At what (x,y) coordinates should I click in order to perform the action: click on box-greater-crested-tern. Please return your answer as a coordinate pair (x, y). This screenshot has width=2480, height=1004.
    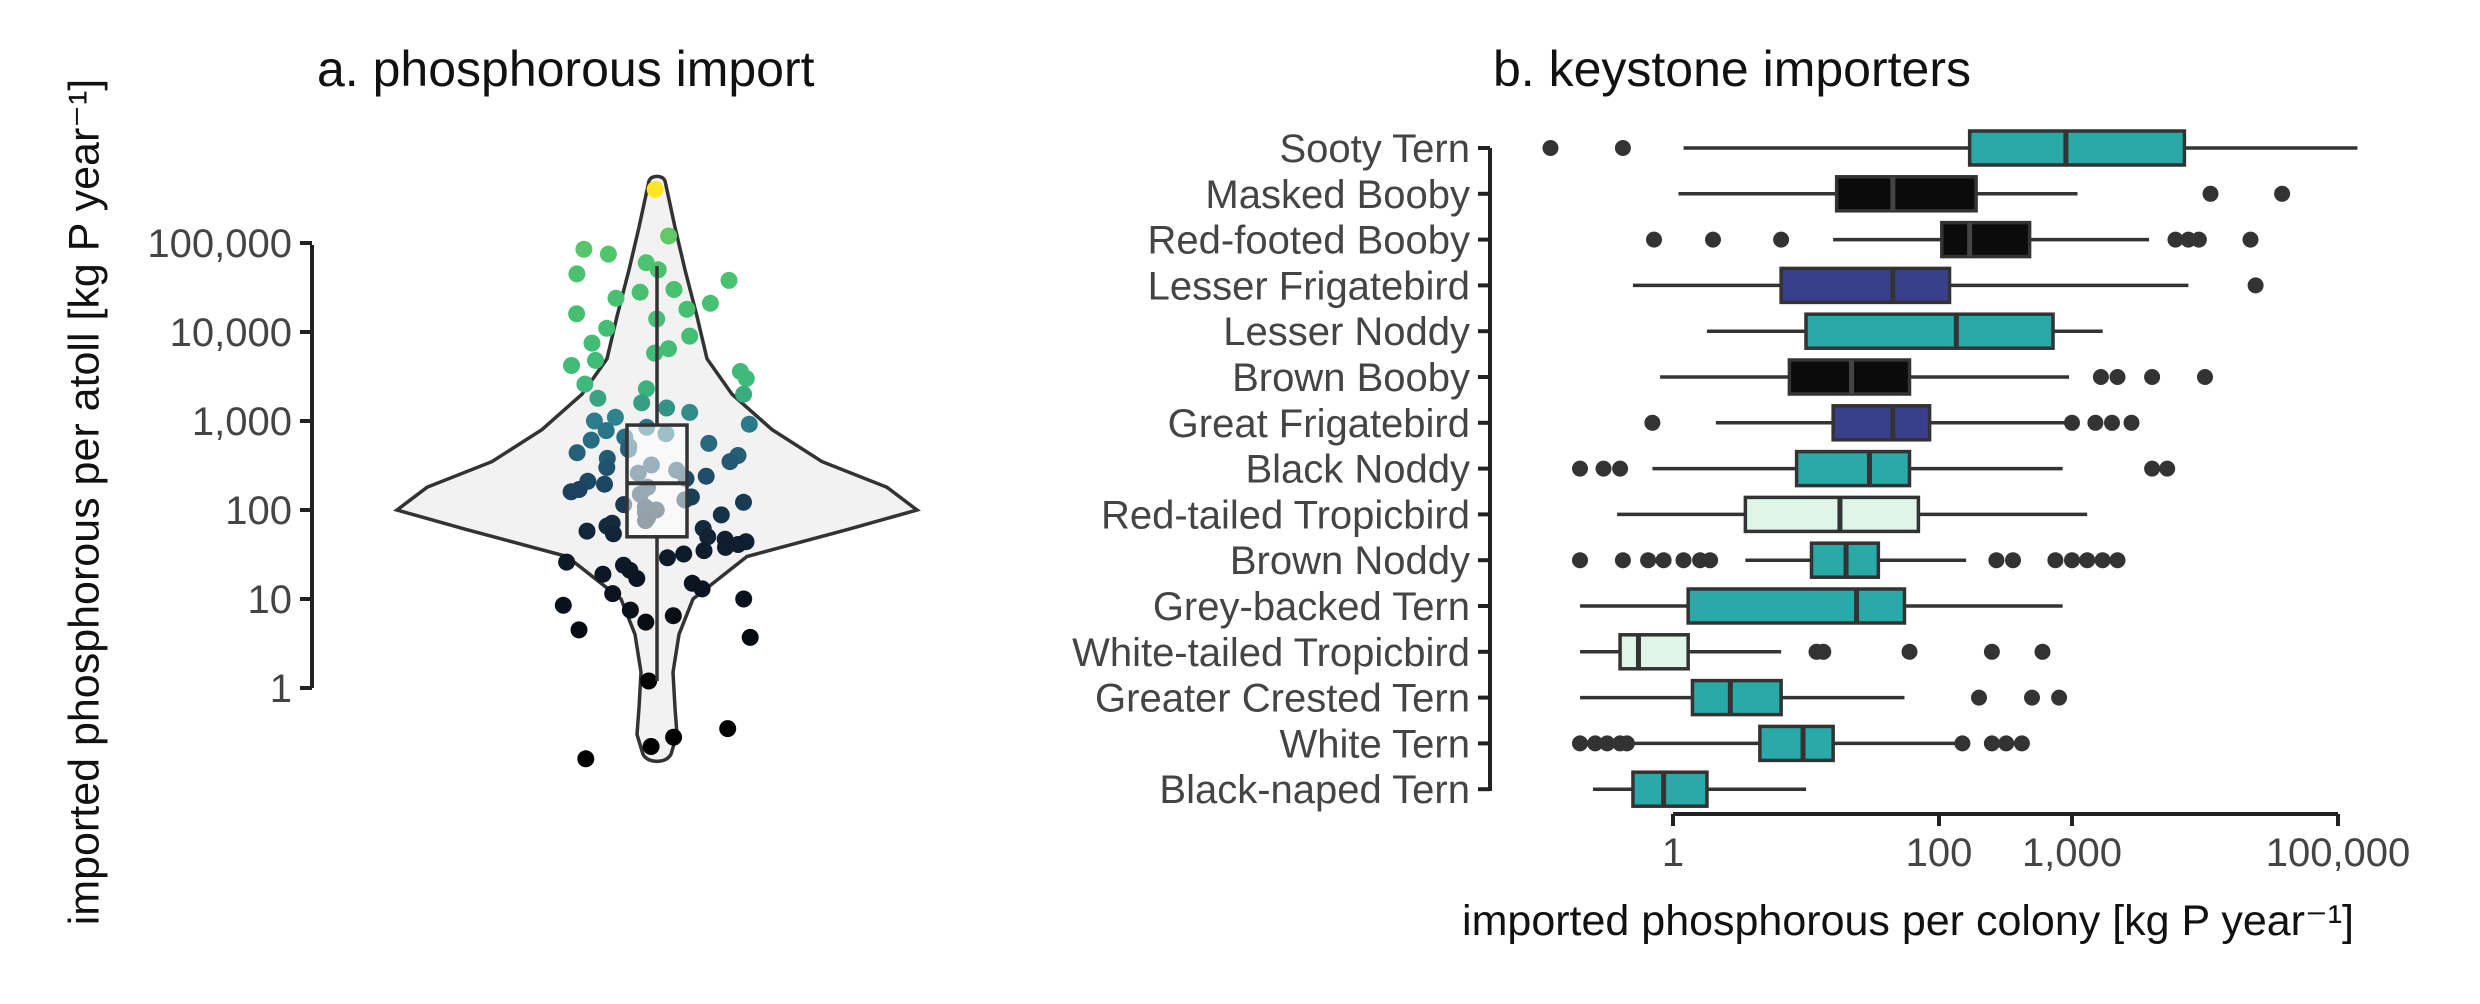
    Looking at the image, I should click on (1736, 697).